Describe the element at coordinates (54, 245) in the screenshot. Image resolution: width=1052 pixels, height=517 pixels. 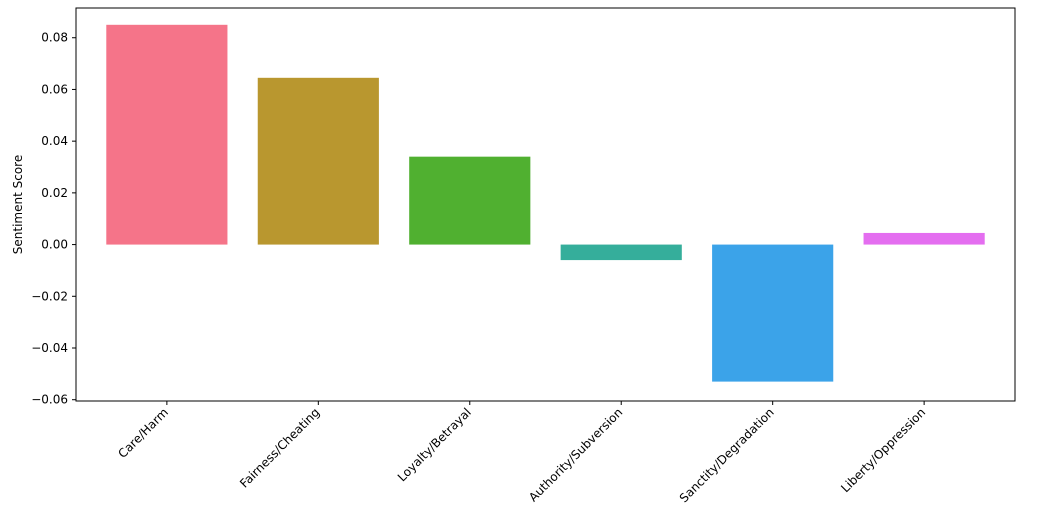
I see `y-tick-label: 0.00` at that location.